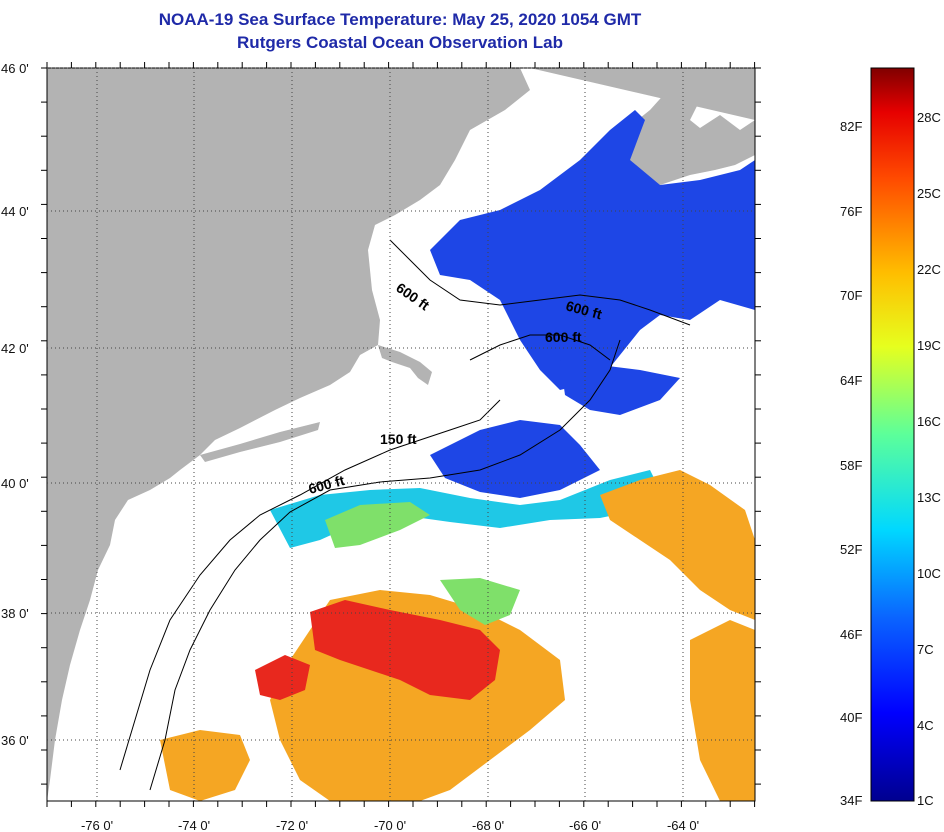  Describe the element at coordinates (929, 345) in the screenshot. I see `colorbar-celsius-label: 19C` at that location.